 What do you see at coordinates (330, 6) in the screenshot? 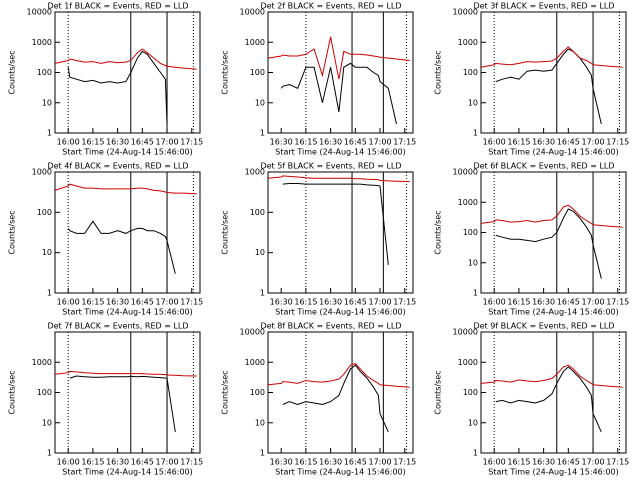
I see `chart-title: Det 2f BLACK = Events, RED = LLD` at bounding box center [330, 6].